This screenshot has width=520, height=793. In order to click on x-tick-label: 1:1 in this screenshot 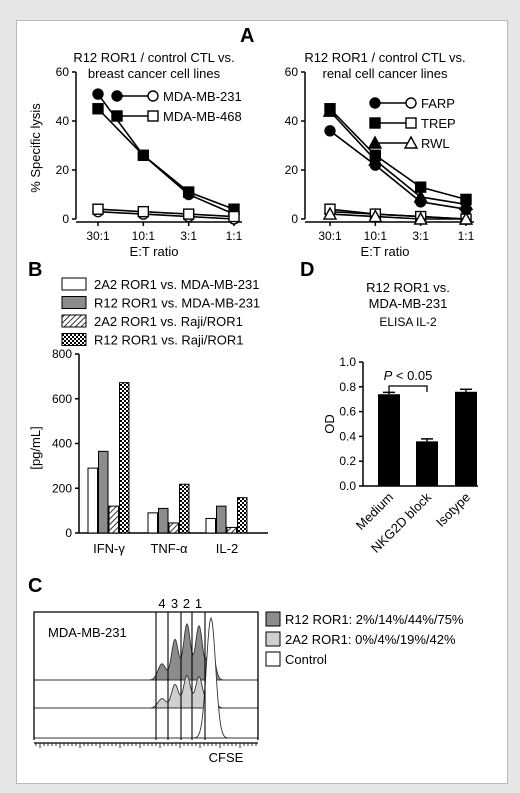, I will do `click(466, 236)`.